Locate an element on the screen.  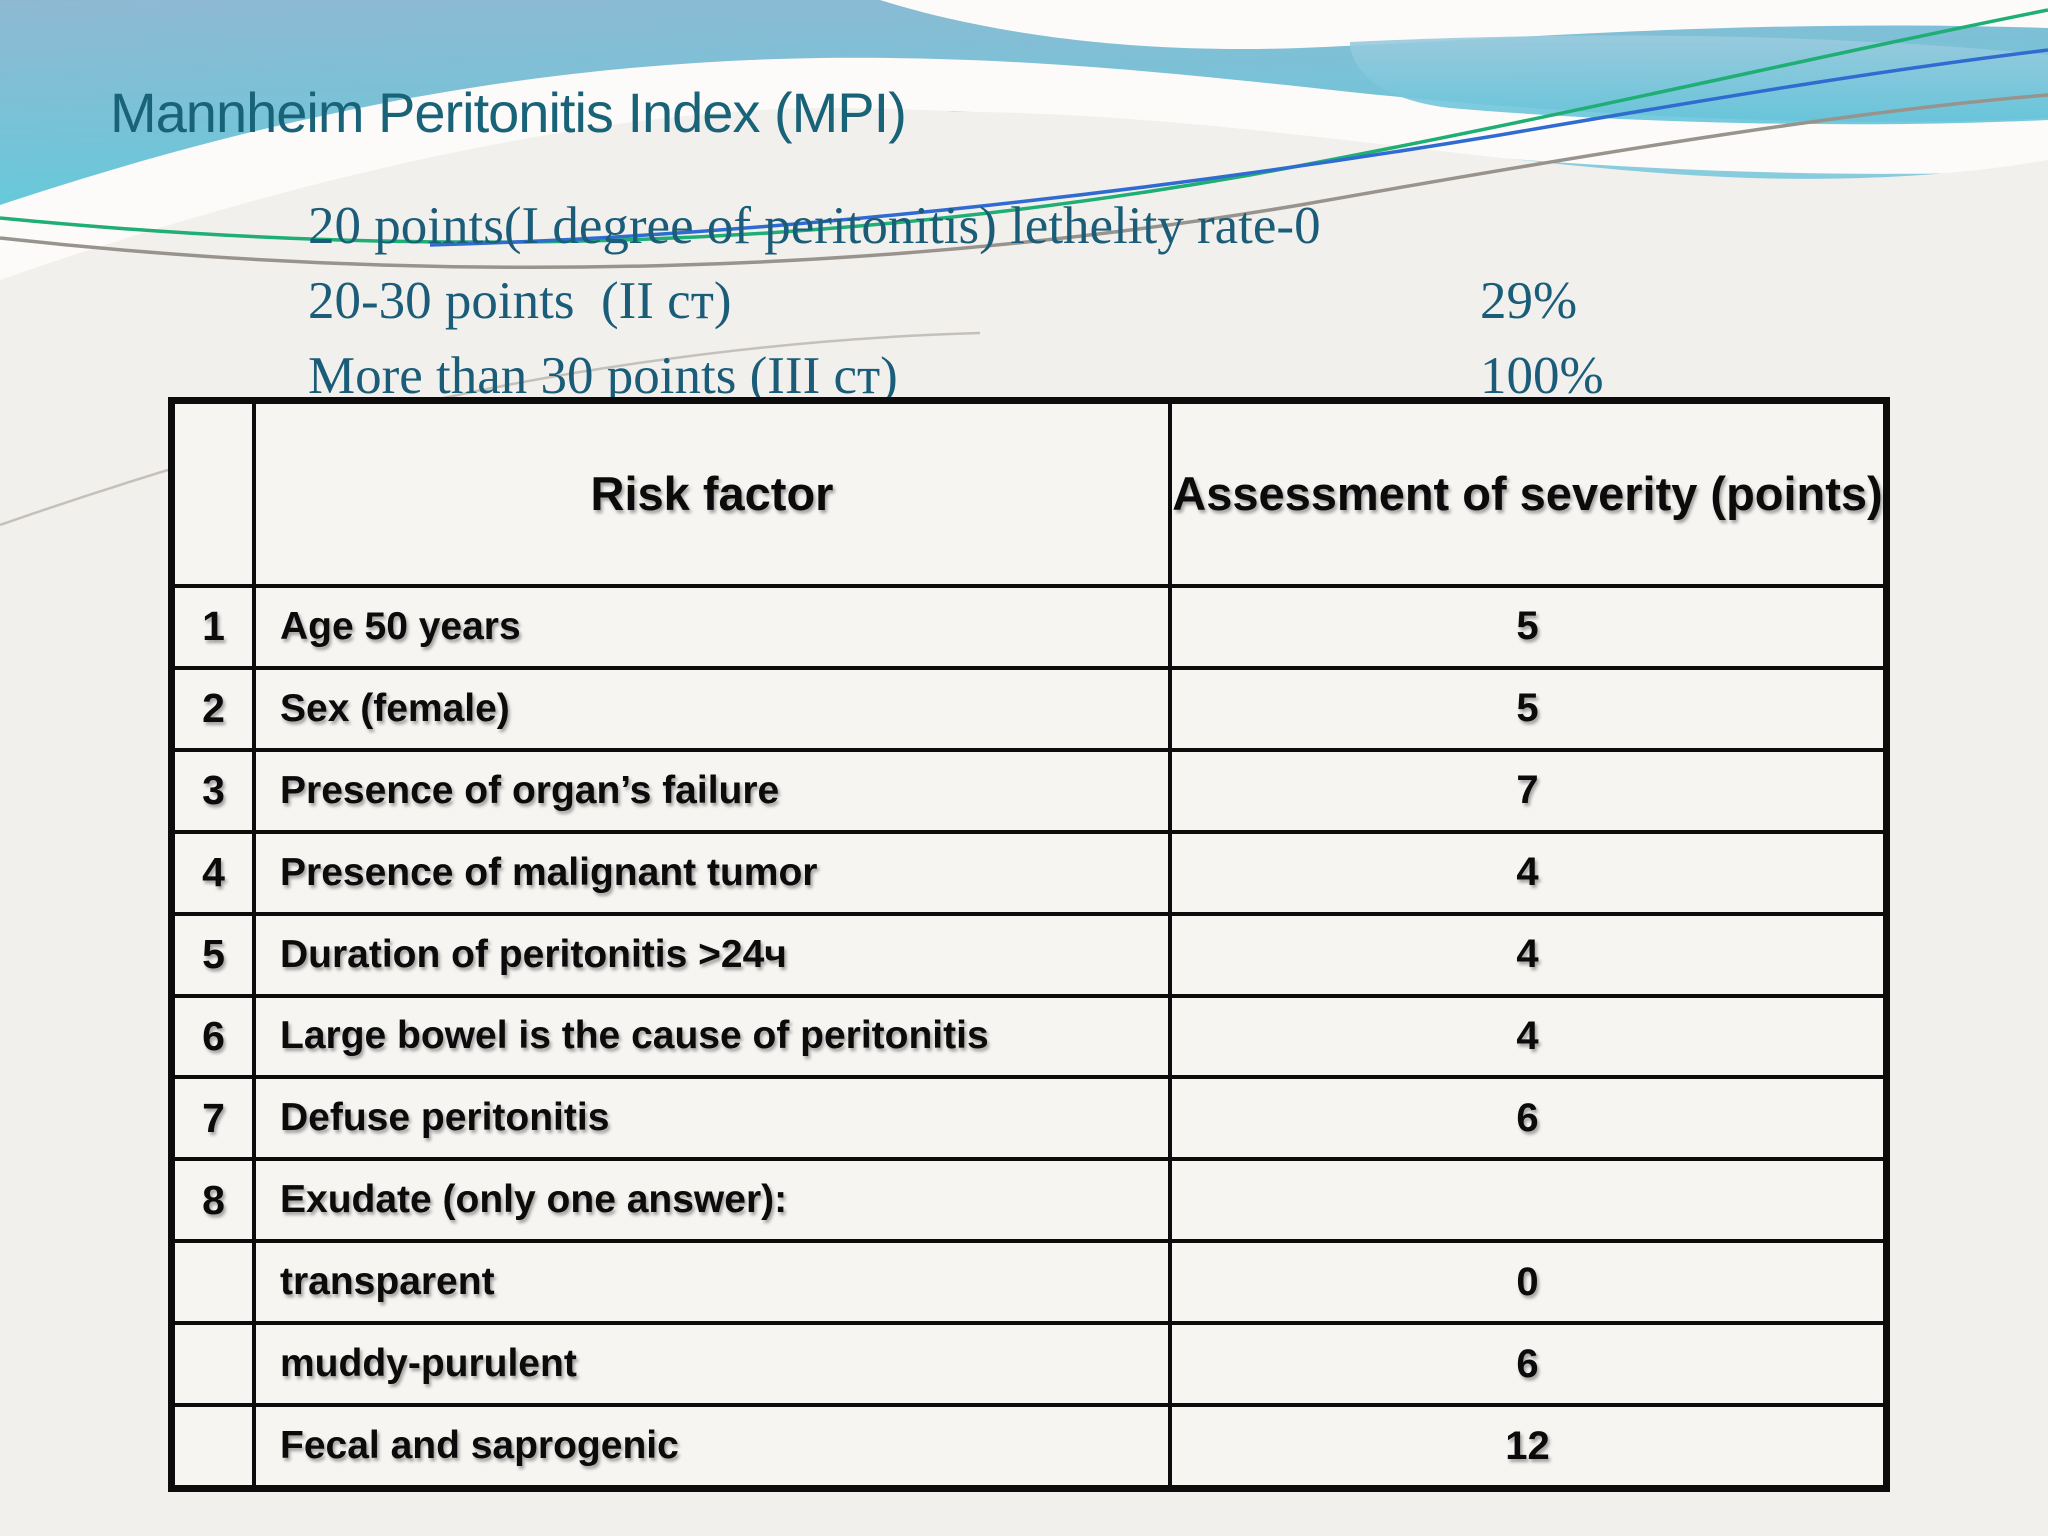
risk-factor-cell: Defuse peritonitis is located at coordinates (712, 1118).